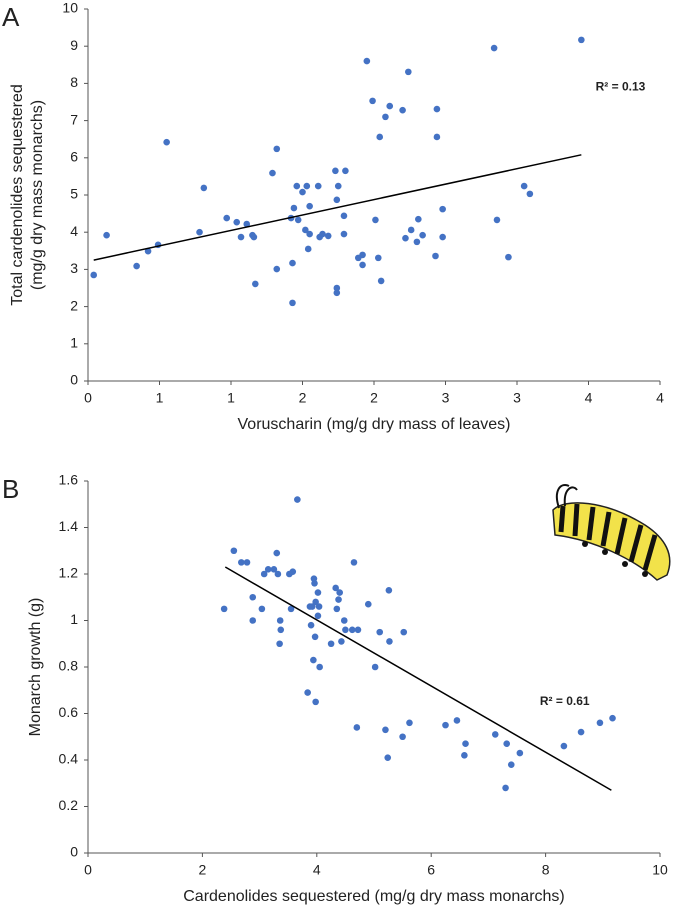 The image size is (677, 923). Describe the element at coordinates (660, 870) in the screenshot. I see `x-tick-label: 10` at that location.